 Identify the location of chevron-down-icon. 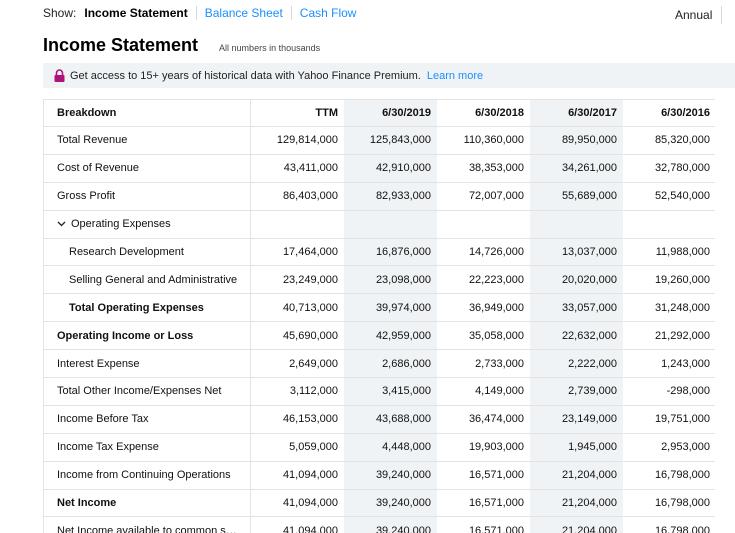
(61, 224).